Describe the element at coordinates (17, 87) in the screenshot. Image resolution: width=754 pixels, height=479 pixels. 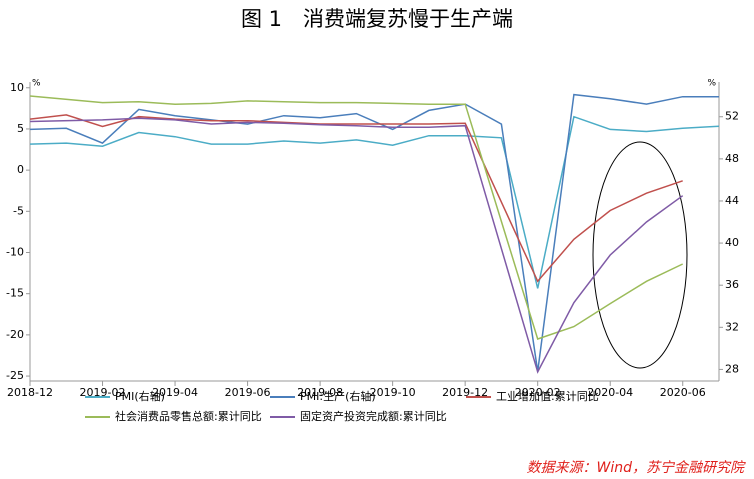
I see `y-tick-label: 10` at that location.